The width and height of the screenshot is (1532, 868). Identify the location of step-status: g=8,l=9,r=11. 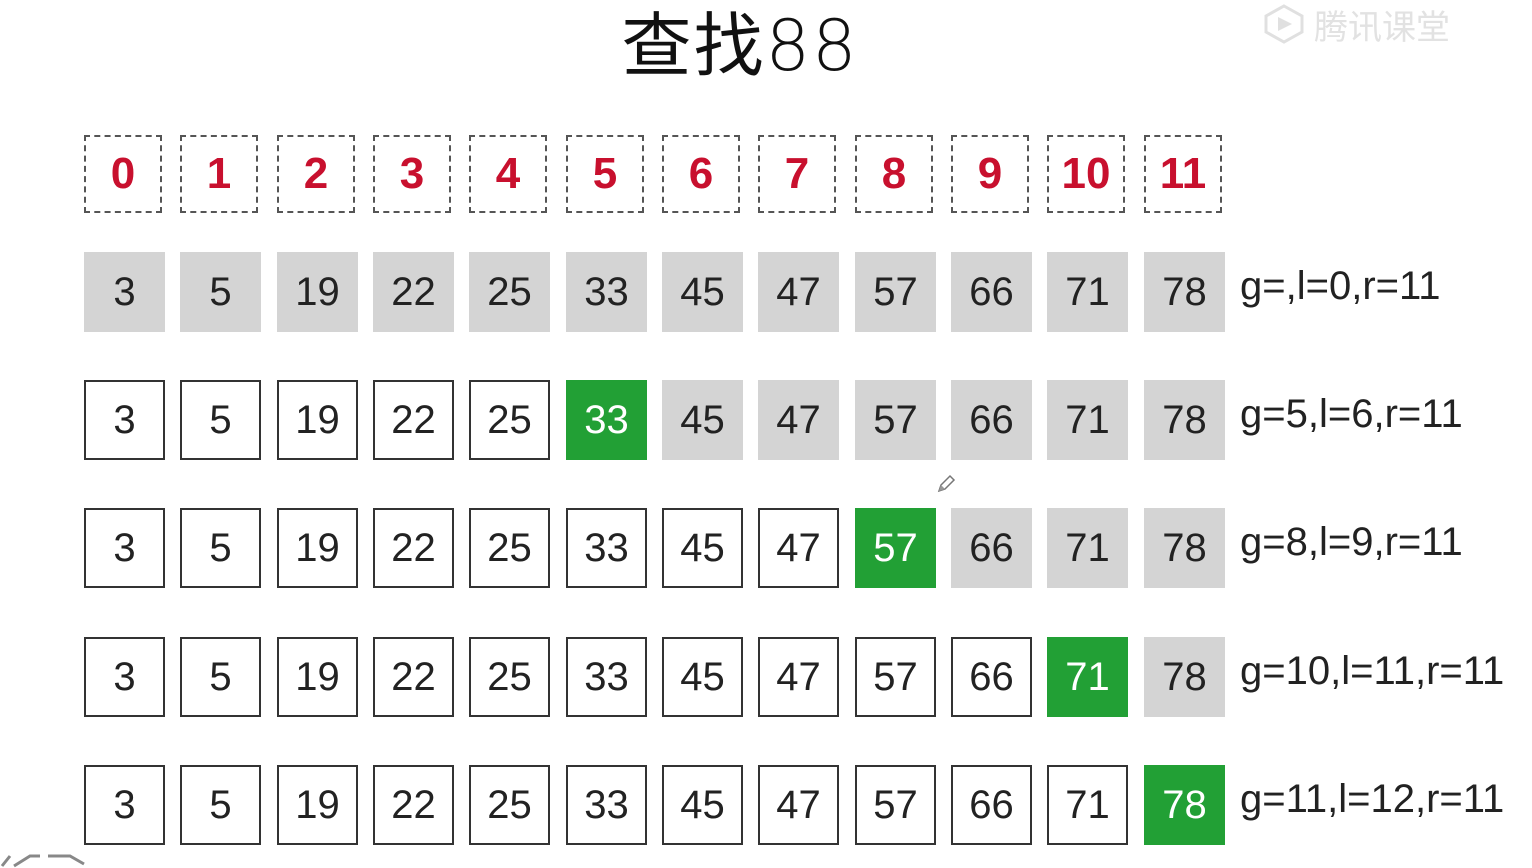
(1351, 542).